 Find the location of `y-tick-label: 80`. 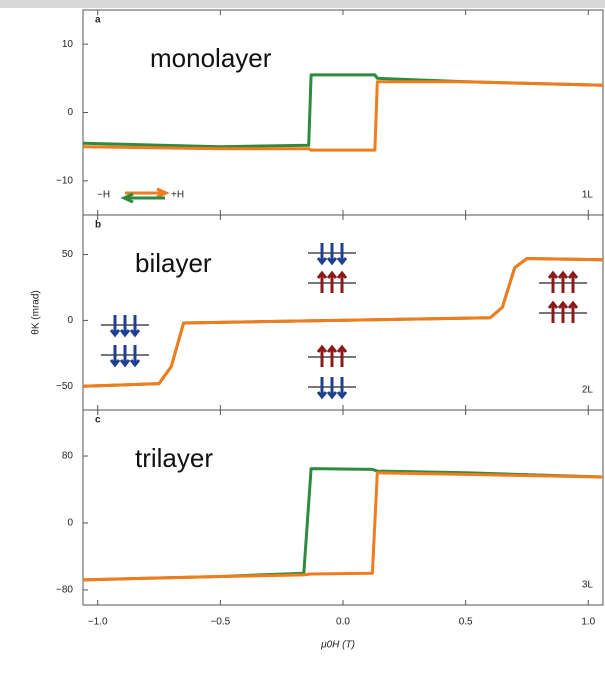

y-tick-label: 80 is located at coordinates (68, 456).